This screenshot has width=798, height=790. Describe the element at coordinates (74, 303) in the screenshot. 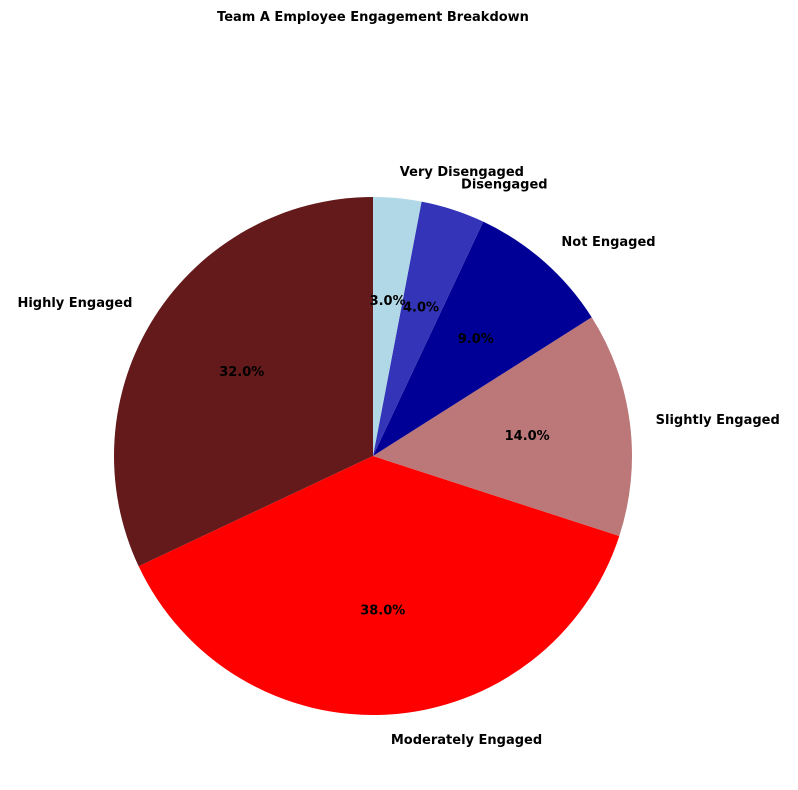

I see `slice-label-highly-engaged: Highly Engaged` at that location.